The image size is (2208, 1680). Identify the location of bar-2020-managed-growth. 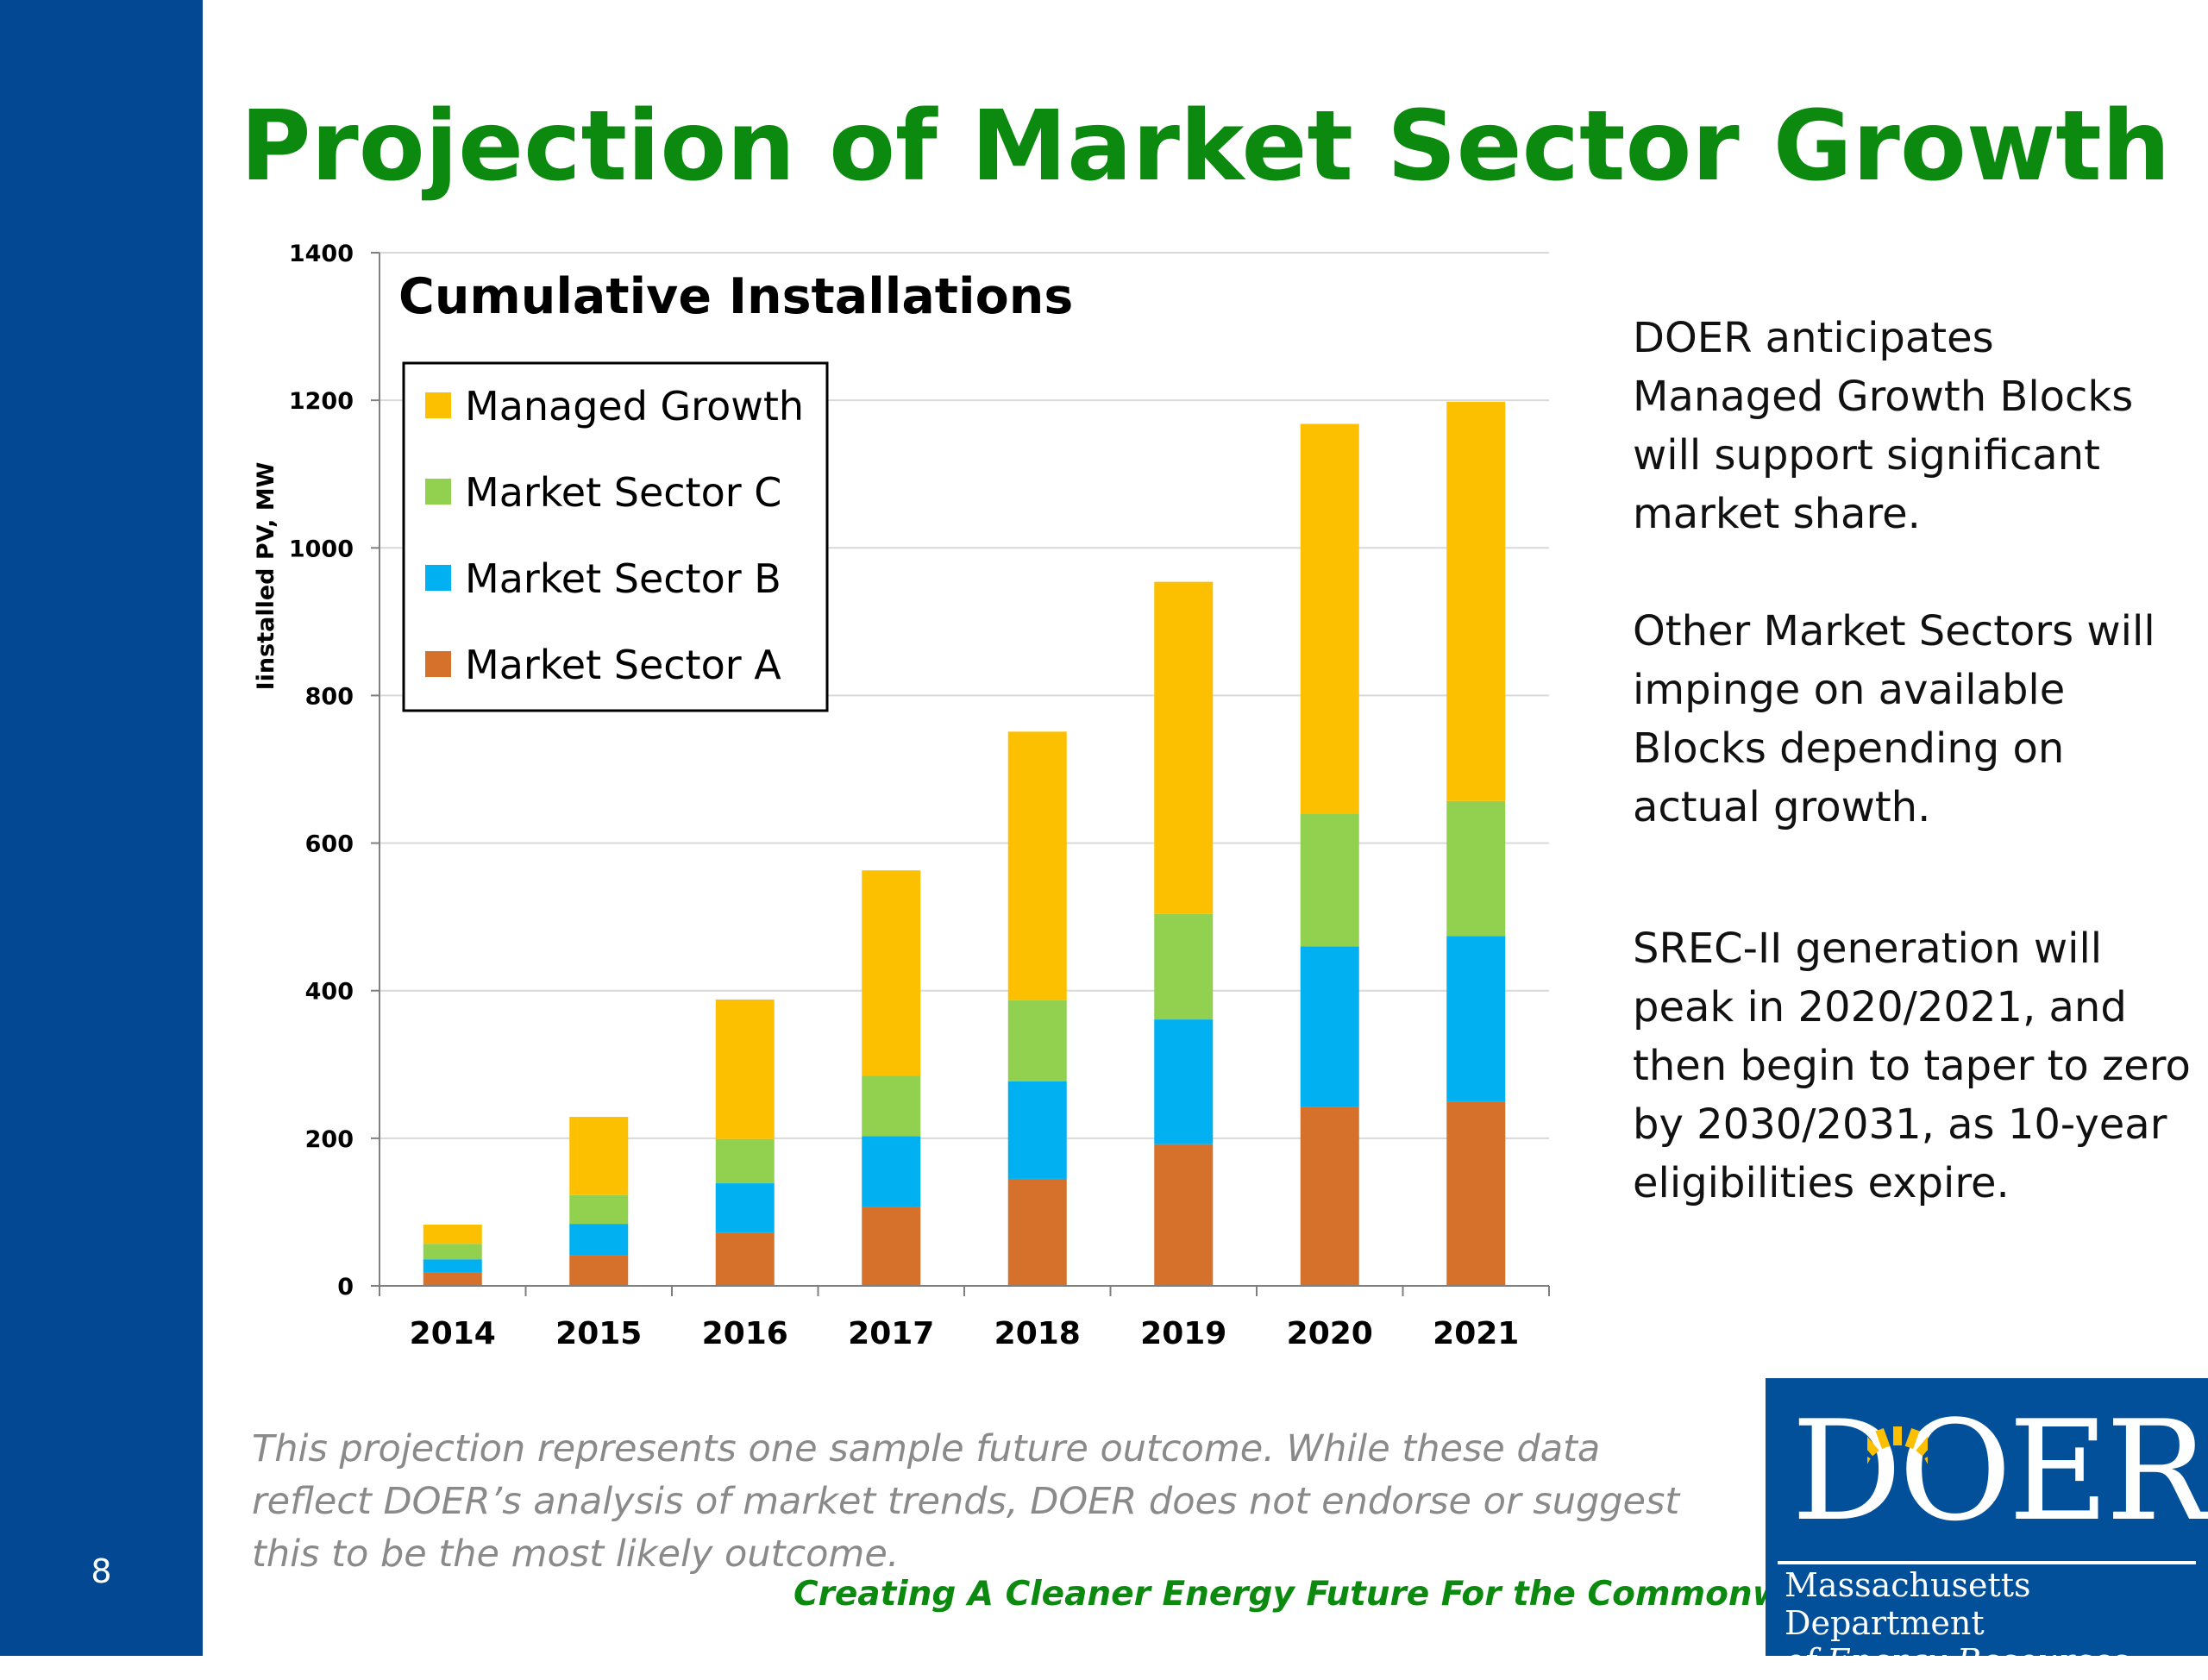
(1330, 619).